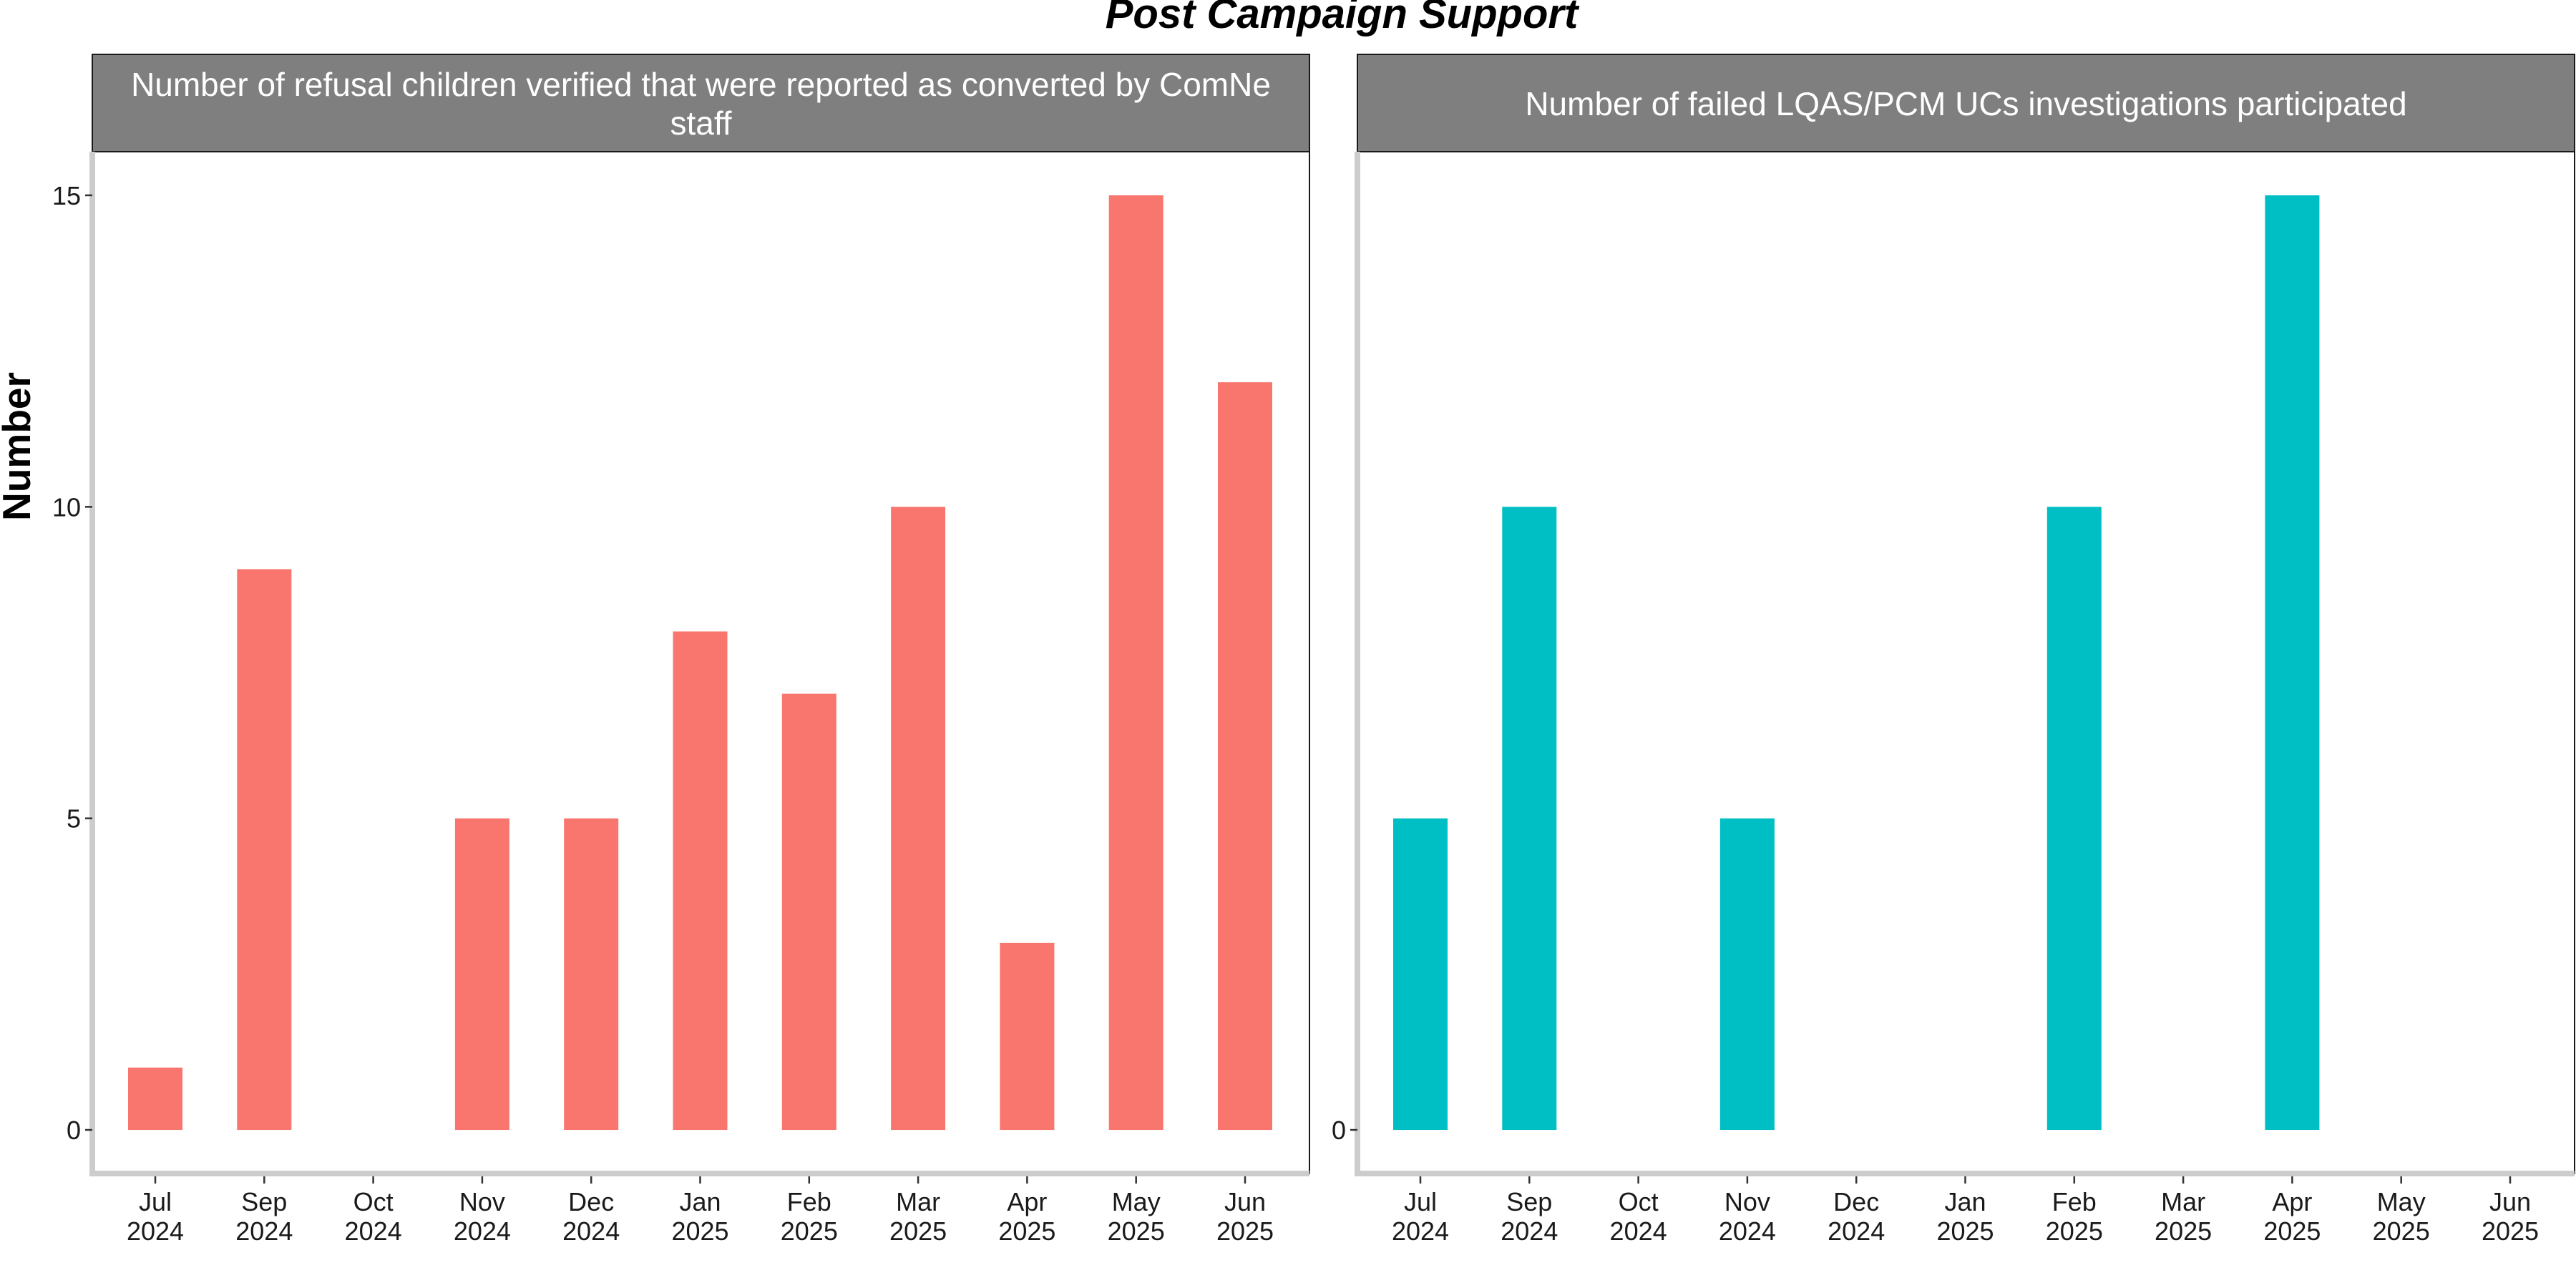  I want to click on y-tick-label: 10, so click(66, 507).